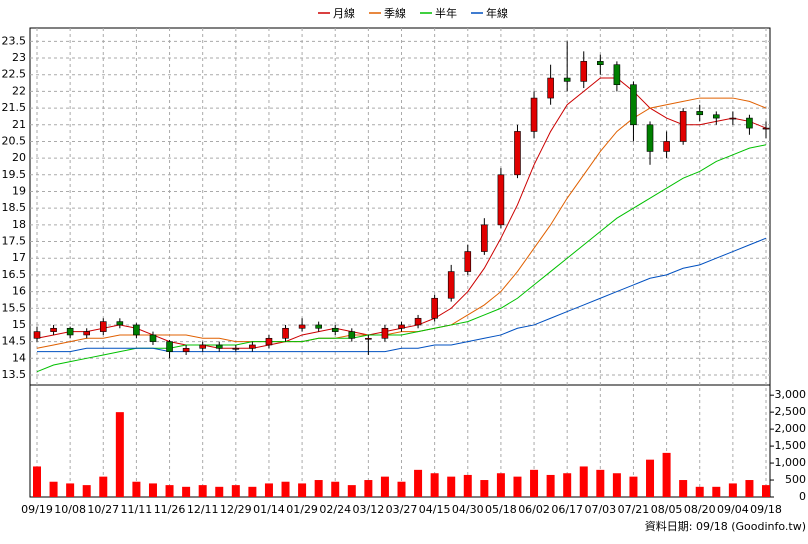  What do you see at coordinates (19, 357) in the screenshot?
I see `y-tick-label: 14` at bounding box center [19, 357].